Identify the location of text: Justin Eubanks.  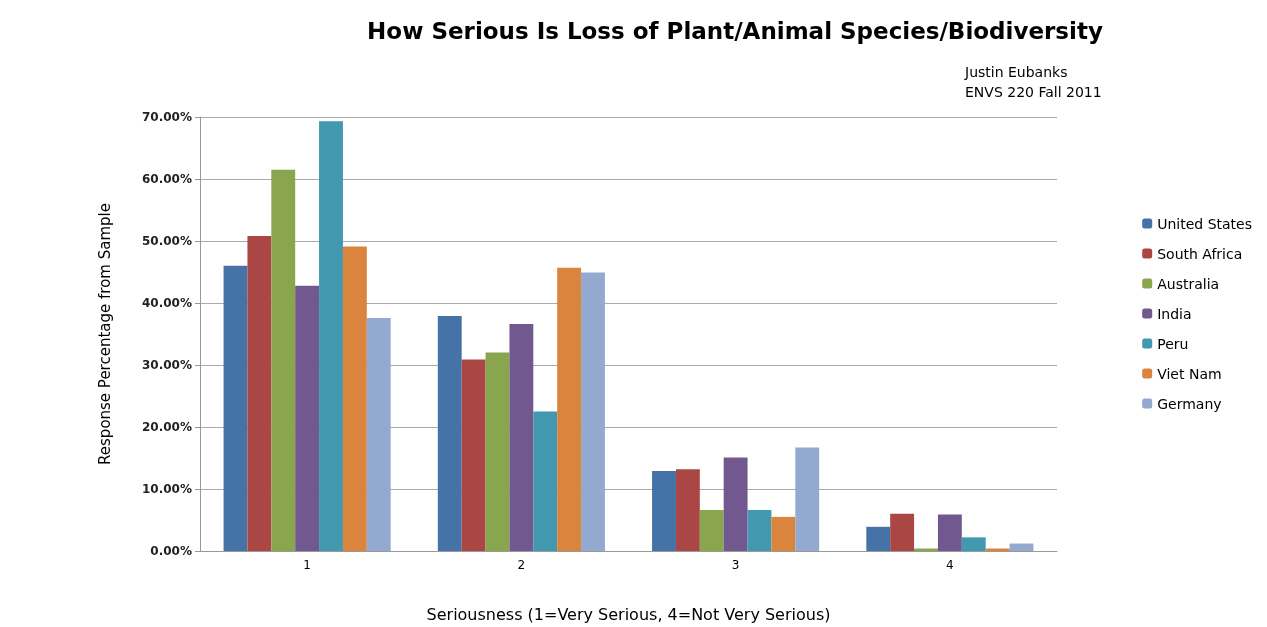
(1016, 72).